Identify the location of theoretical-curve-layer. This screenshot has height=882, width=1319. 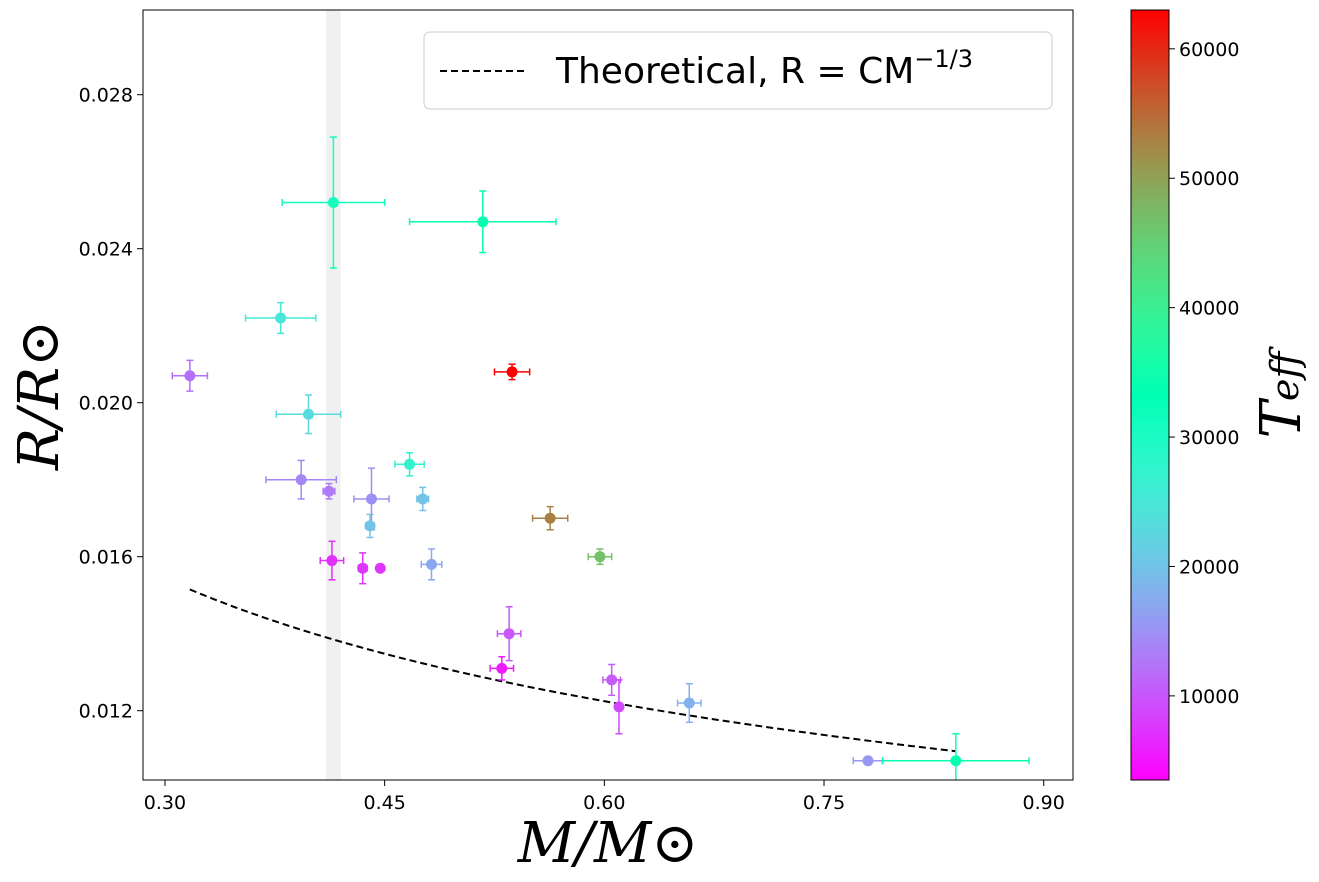
(572, 670).